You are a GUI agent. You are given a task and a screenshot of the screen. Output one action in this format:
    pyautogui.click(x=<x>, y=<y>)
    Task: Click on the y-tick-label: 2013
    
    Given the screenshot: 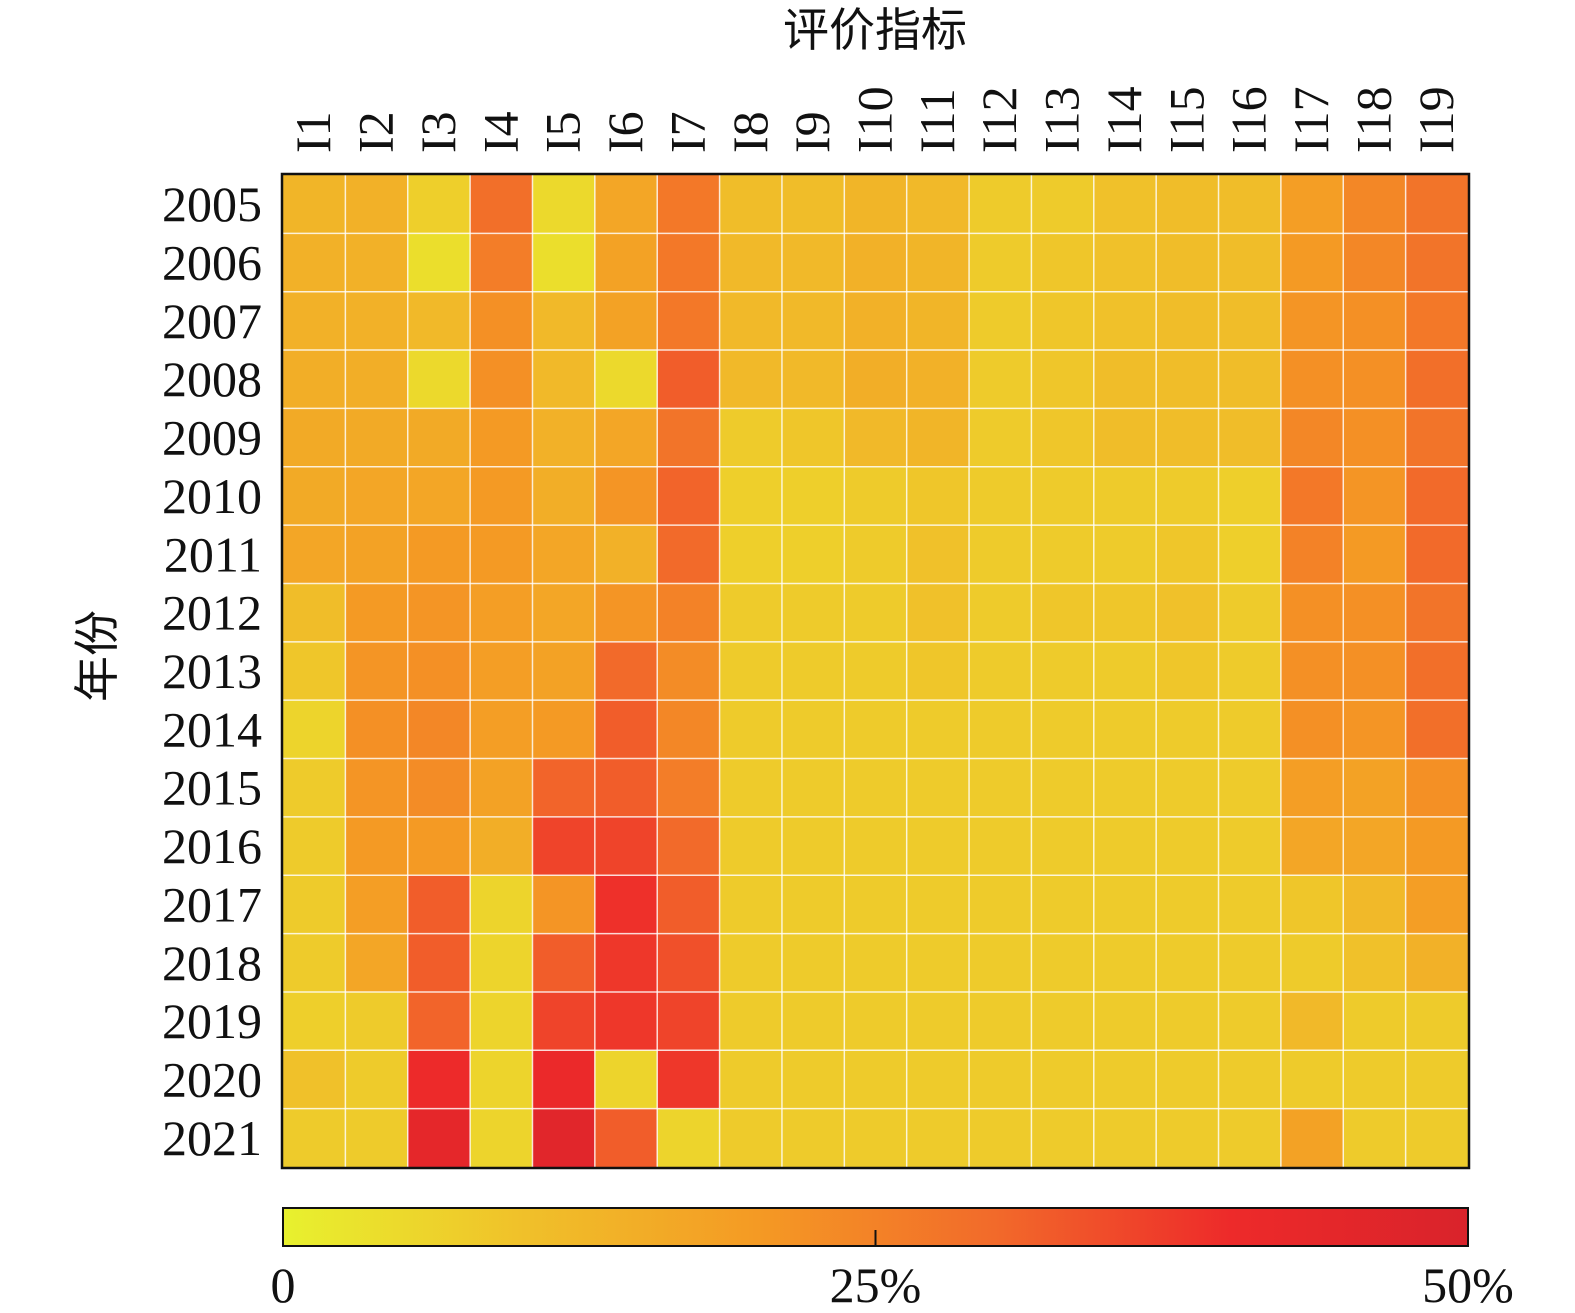 What is the action you would take?
    pyautogui.click(x=212, y=671)
    